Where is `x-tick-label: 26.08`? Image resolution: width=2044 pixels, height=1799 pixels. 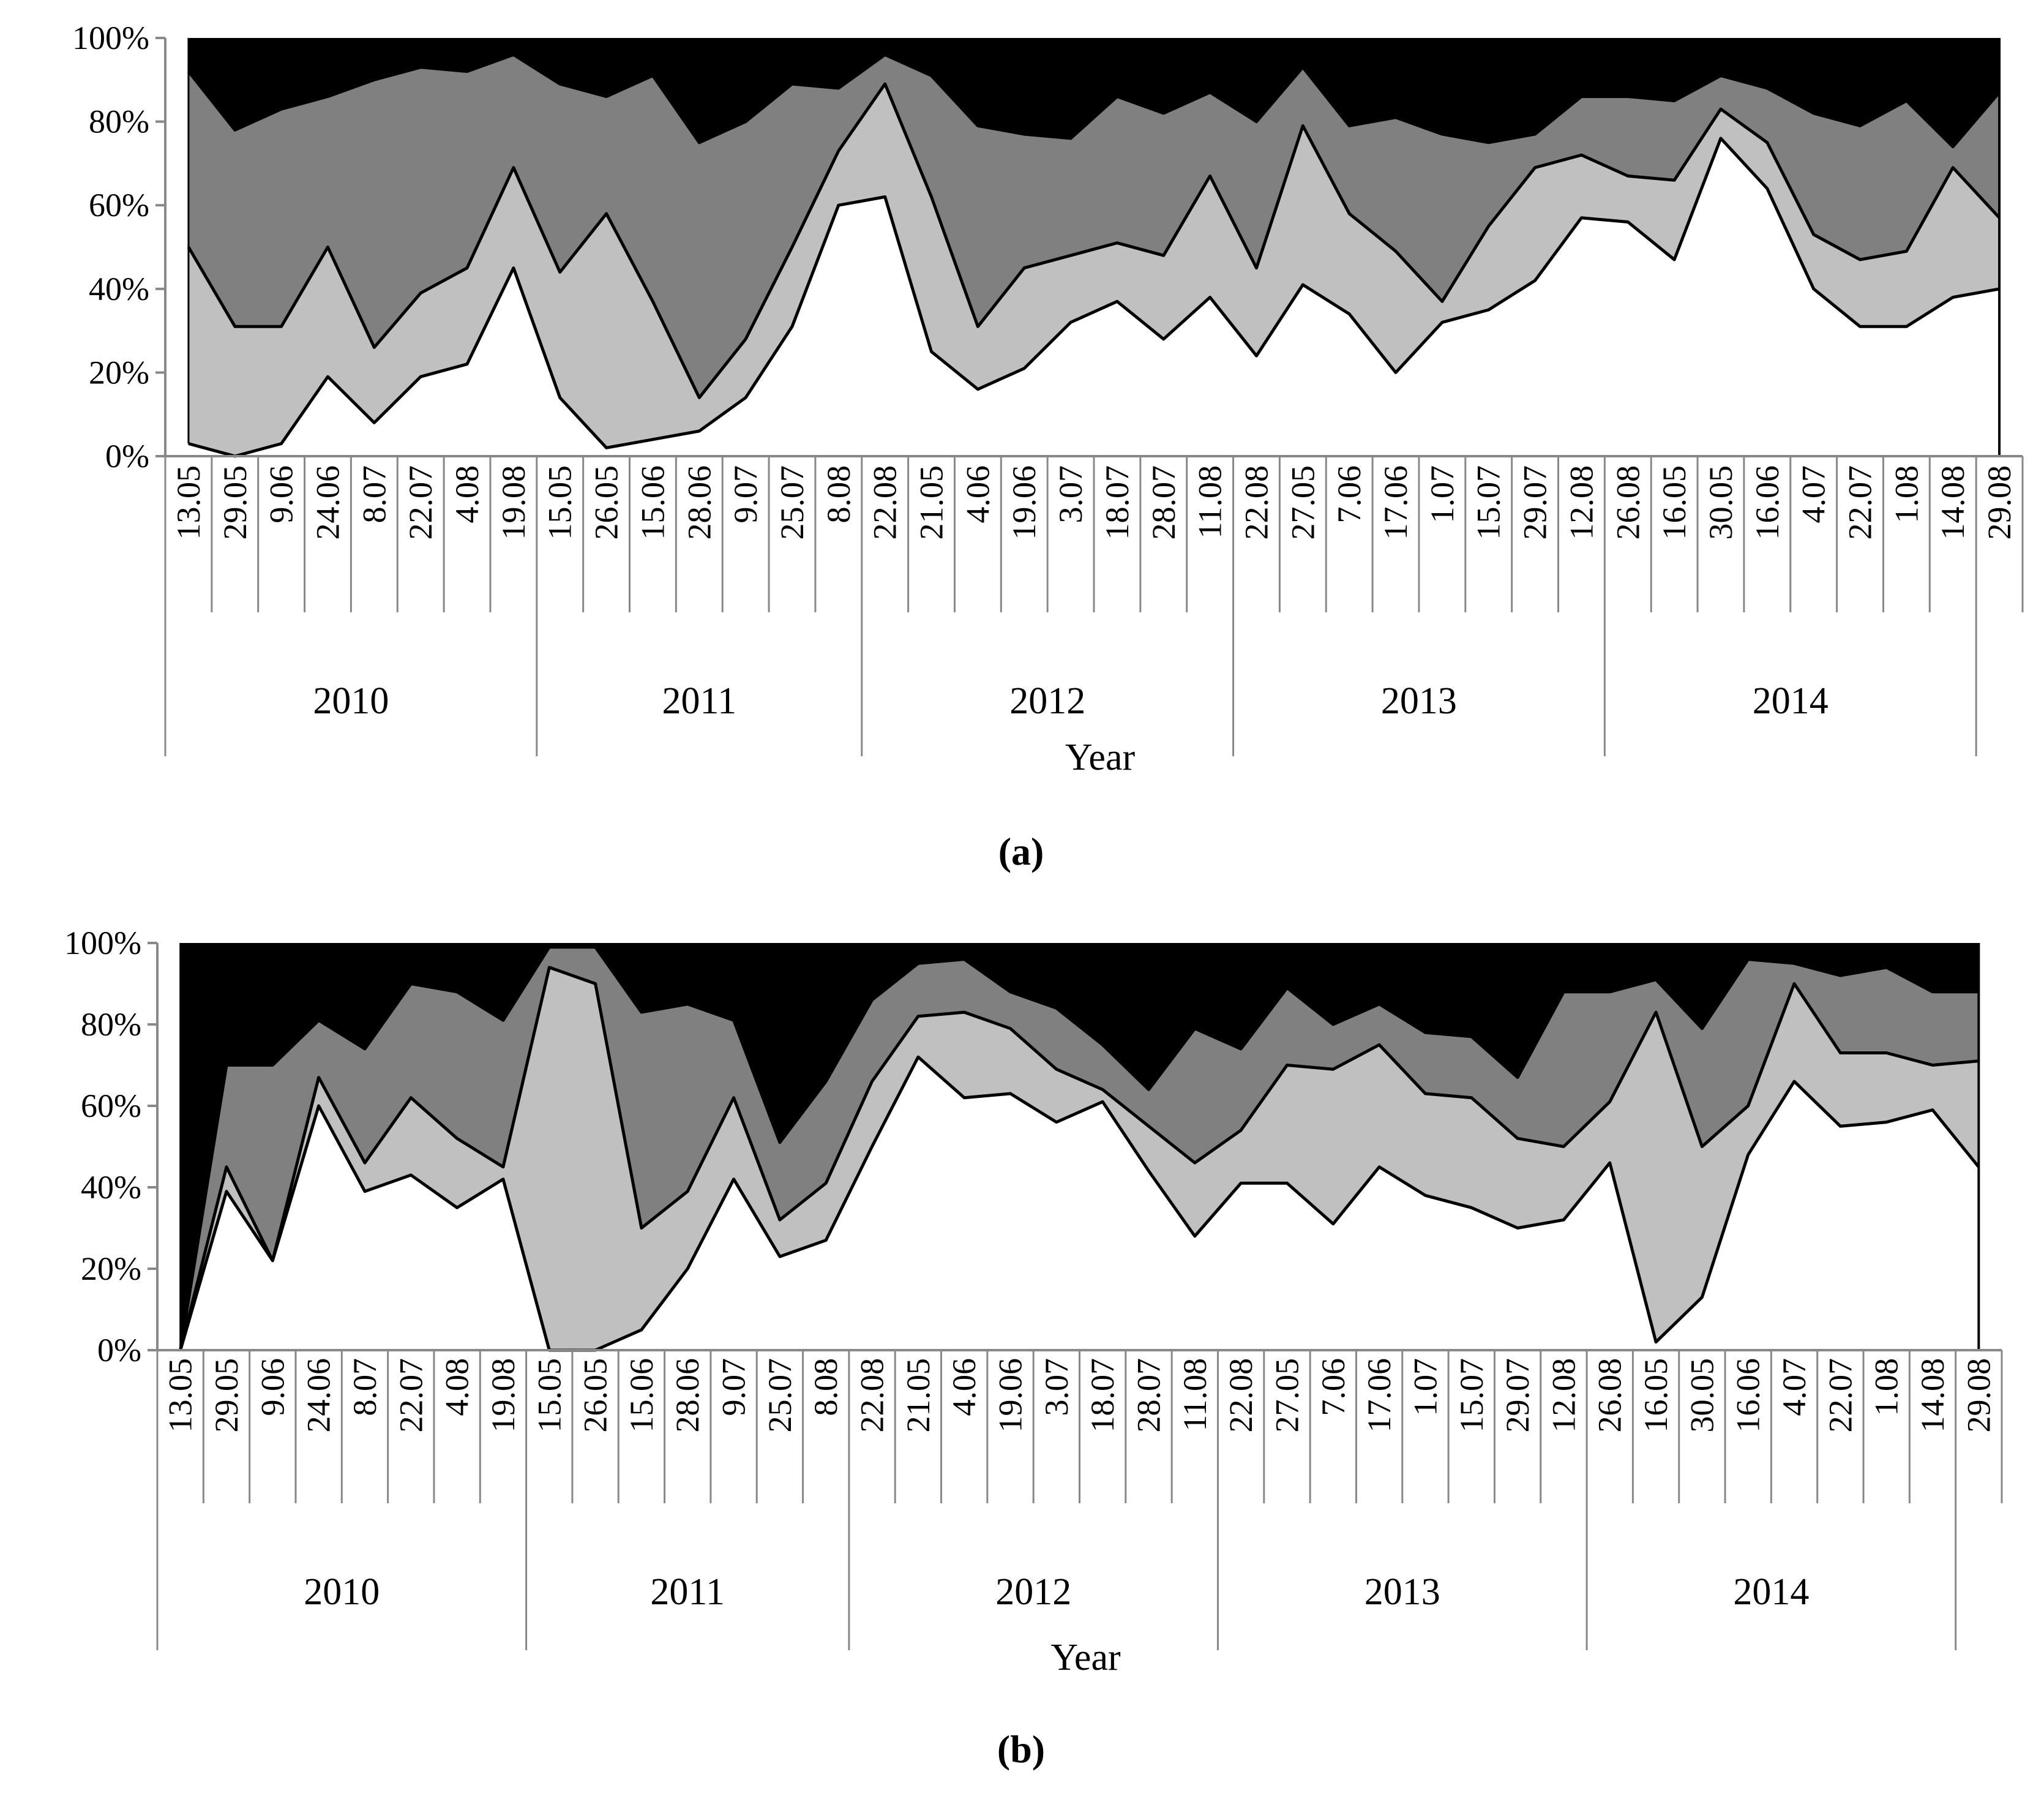
x-tick-label: 26.08 is located at coordinates (1627, 502).